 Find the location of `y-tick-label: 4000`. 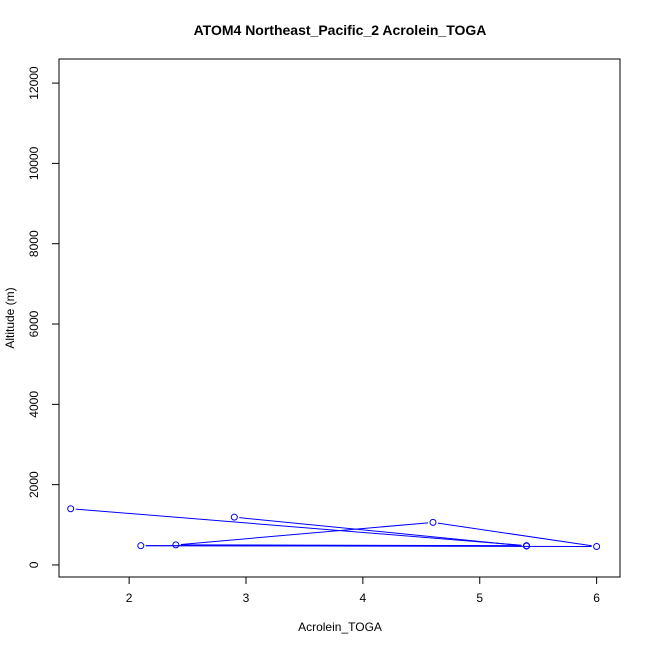

y-tick-label: 4000 is located at coordinates (34, 404).